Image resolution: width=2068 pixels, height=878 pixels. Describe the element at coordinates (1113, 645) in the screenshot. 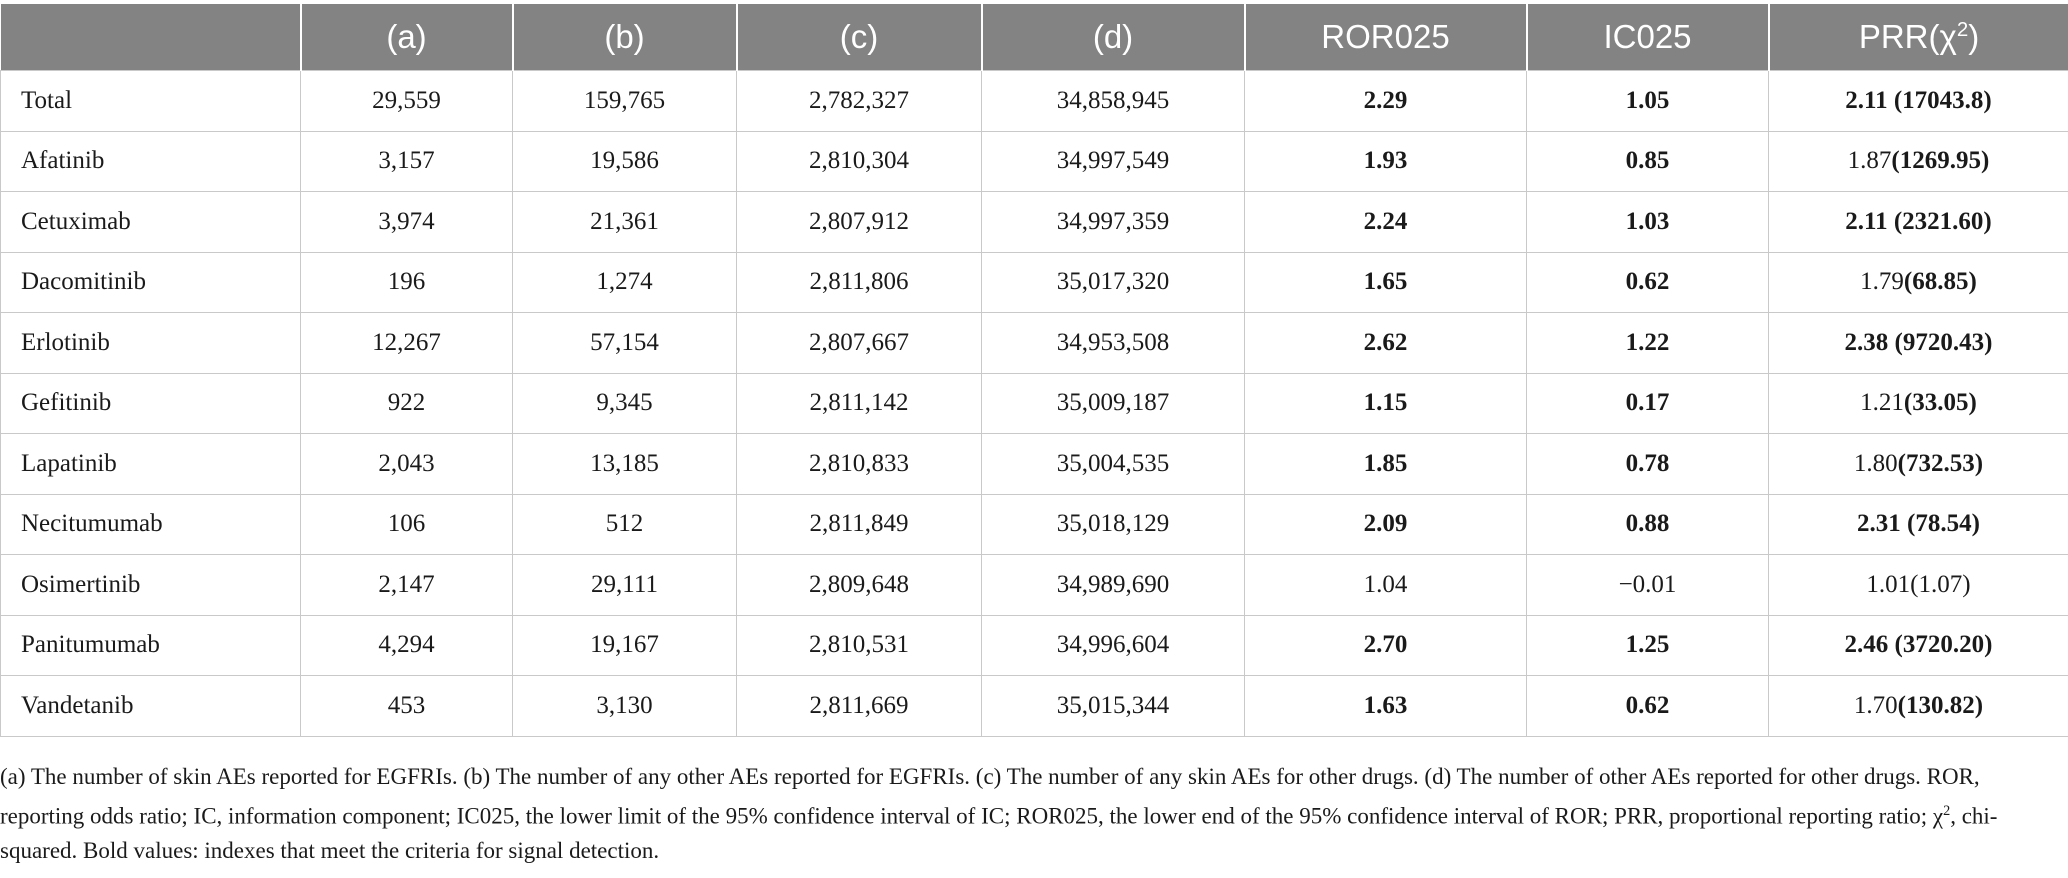

I see `count-d-cell: 34,996,604` at that location.